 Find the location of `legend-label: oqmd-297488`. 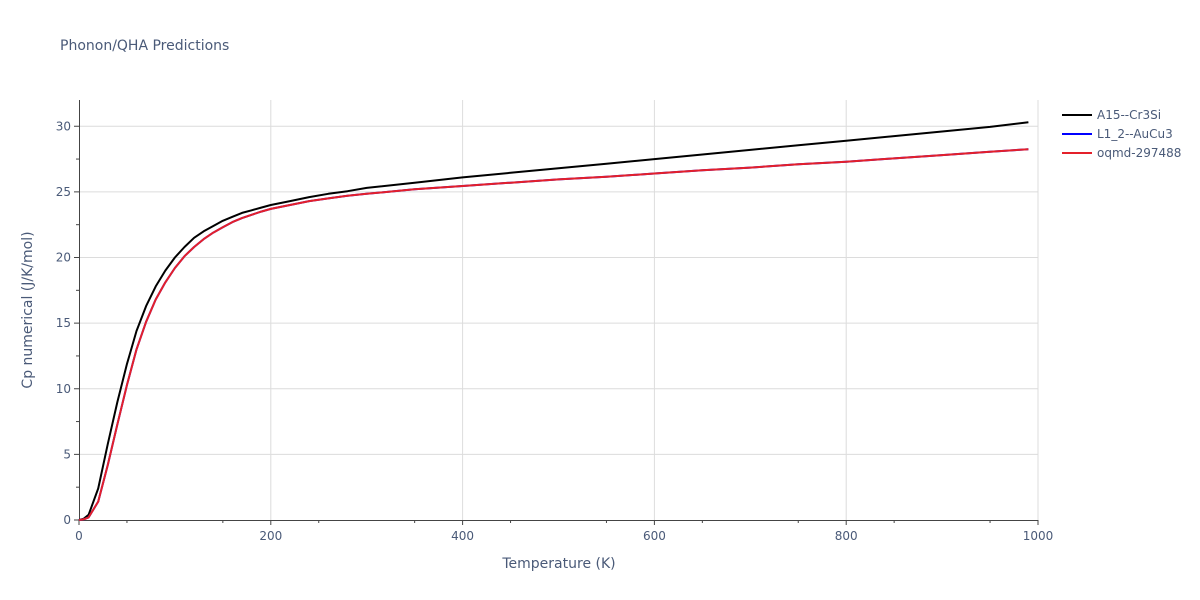

legend-label: oqmd-297488 is located at coordinates (1139, 153).